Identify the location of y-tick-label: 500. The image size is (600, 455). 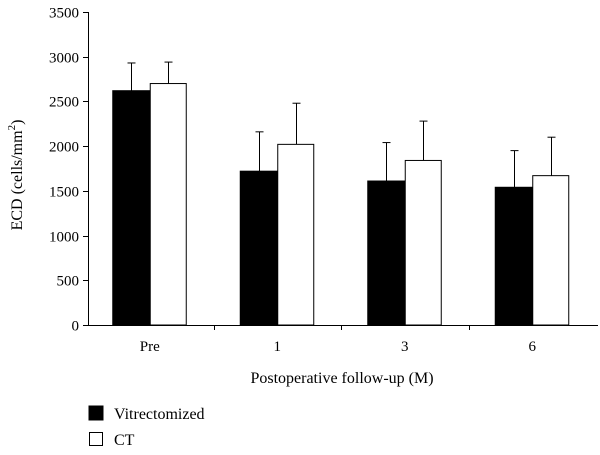
(68, 282).